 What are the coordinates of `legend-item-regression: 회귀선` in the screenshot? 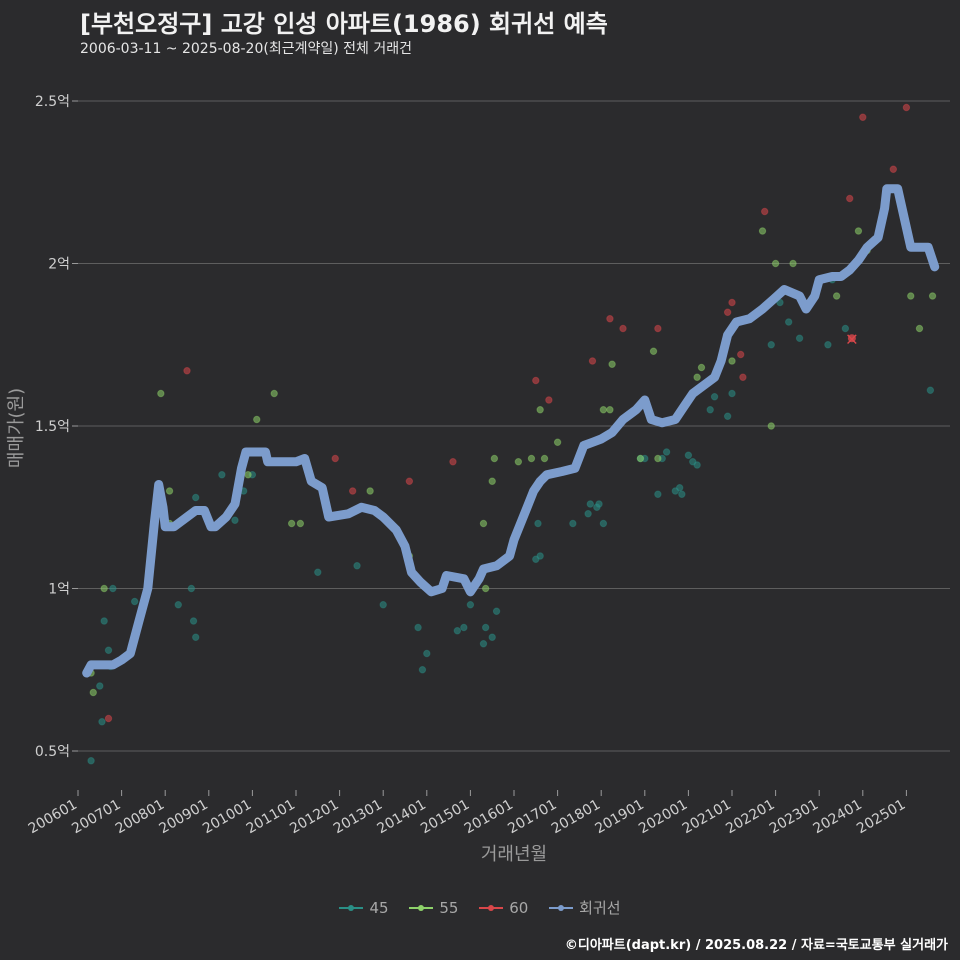 It's located at (585, 907).